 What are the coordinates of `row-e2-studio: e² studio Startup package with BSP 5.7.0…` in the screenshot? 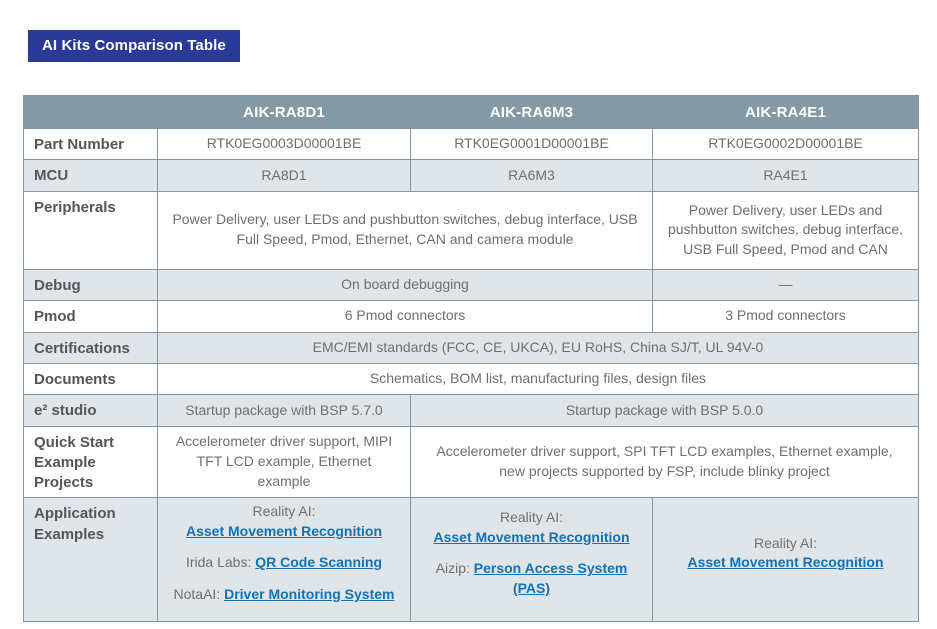 It's located at (471, 410).